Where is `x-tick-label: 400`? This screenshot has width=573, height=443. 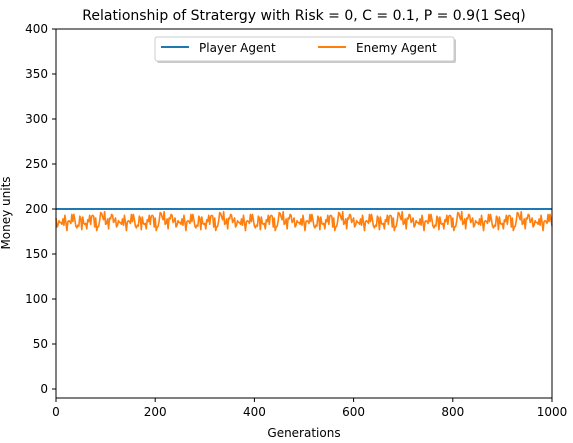 x-tick-label: 400 is located at coordinates (254, 412).